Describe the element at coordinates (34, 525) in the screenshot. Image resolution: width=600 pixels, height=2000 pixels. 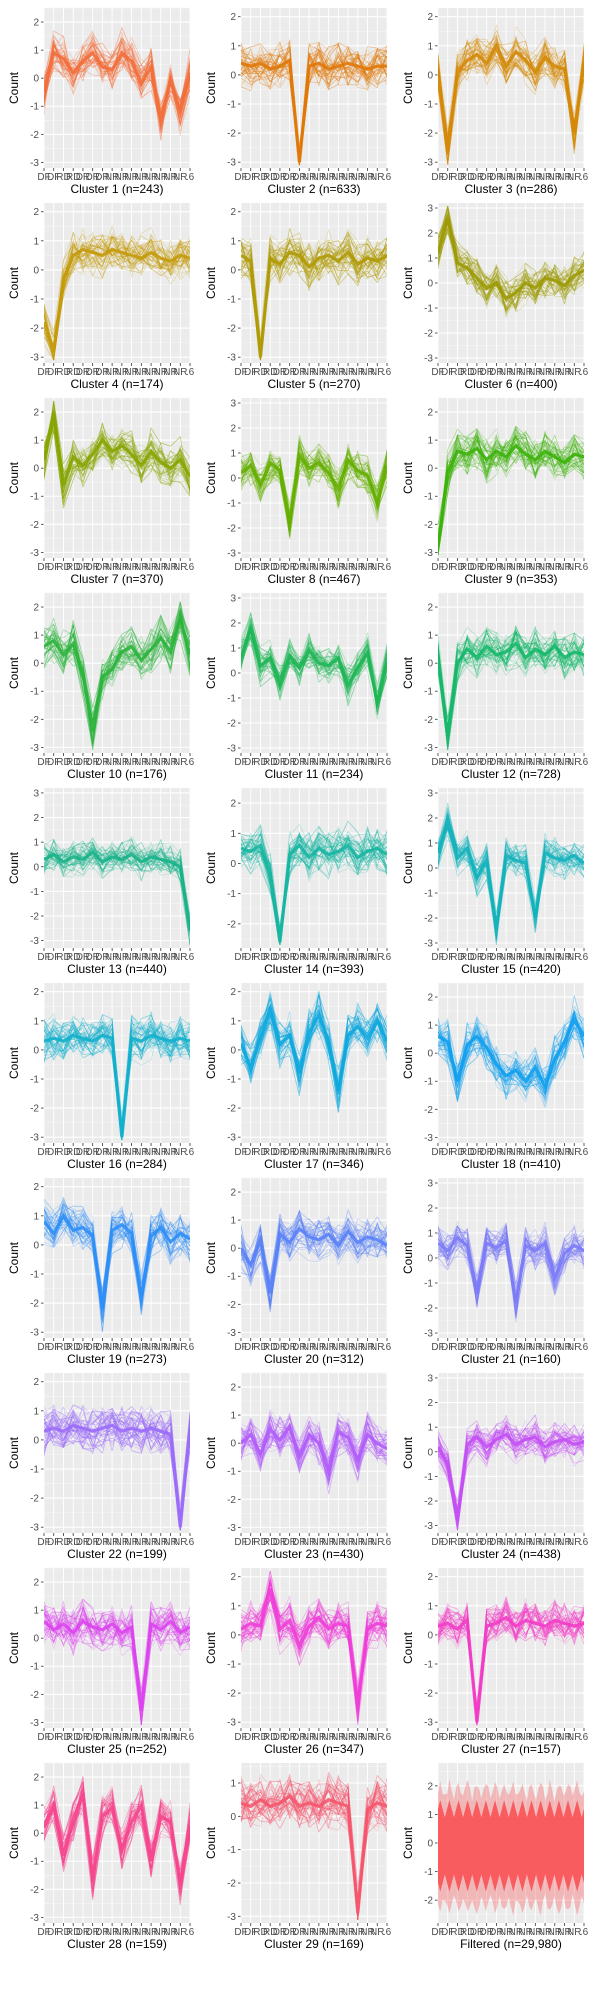
I see `y-tick-label: -2` at that location.